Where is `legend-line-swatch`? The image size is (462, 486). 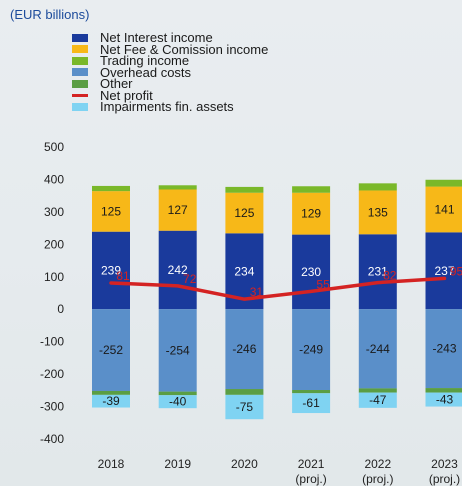 legend-line-swatch is located at coordinates (80, 95).